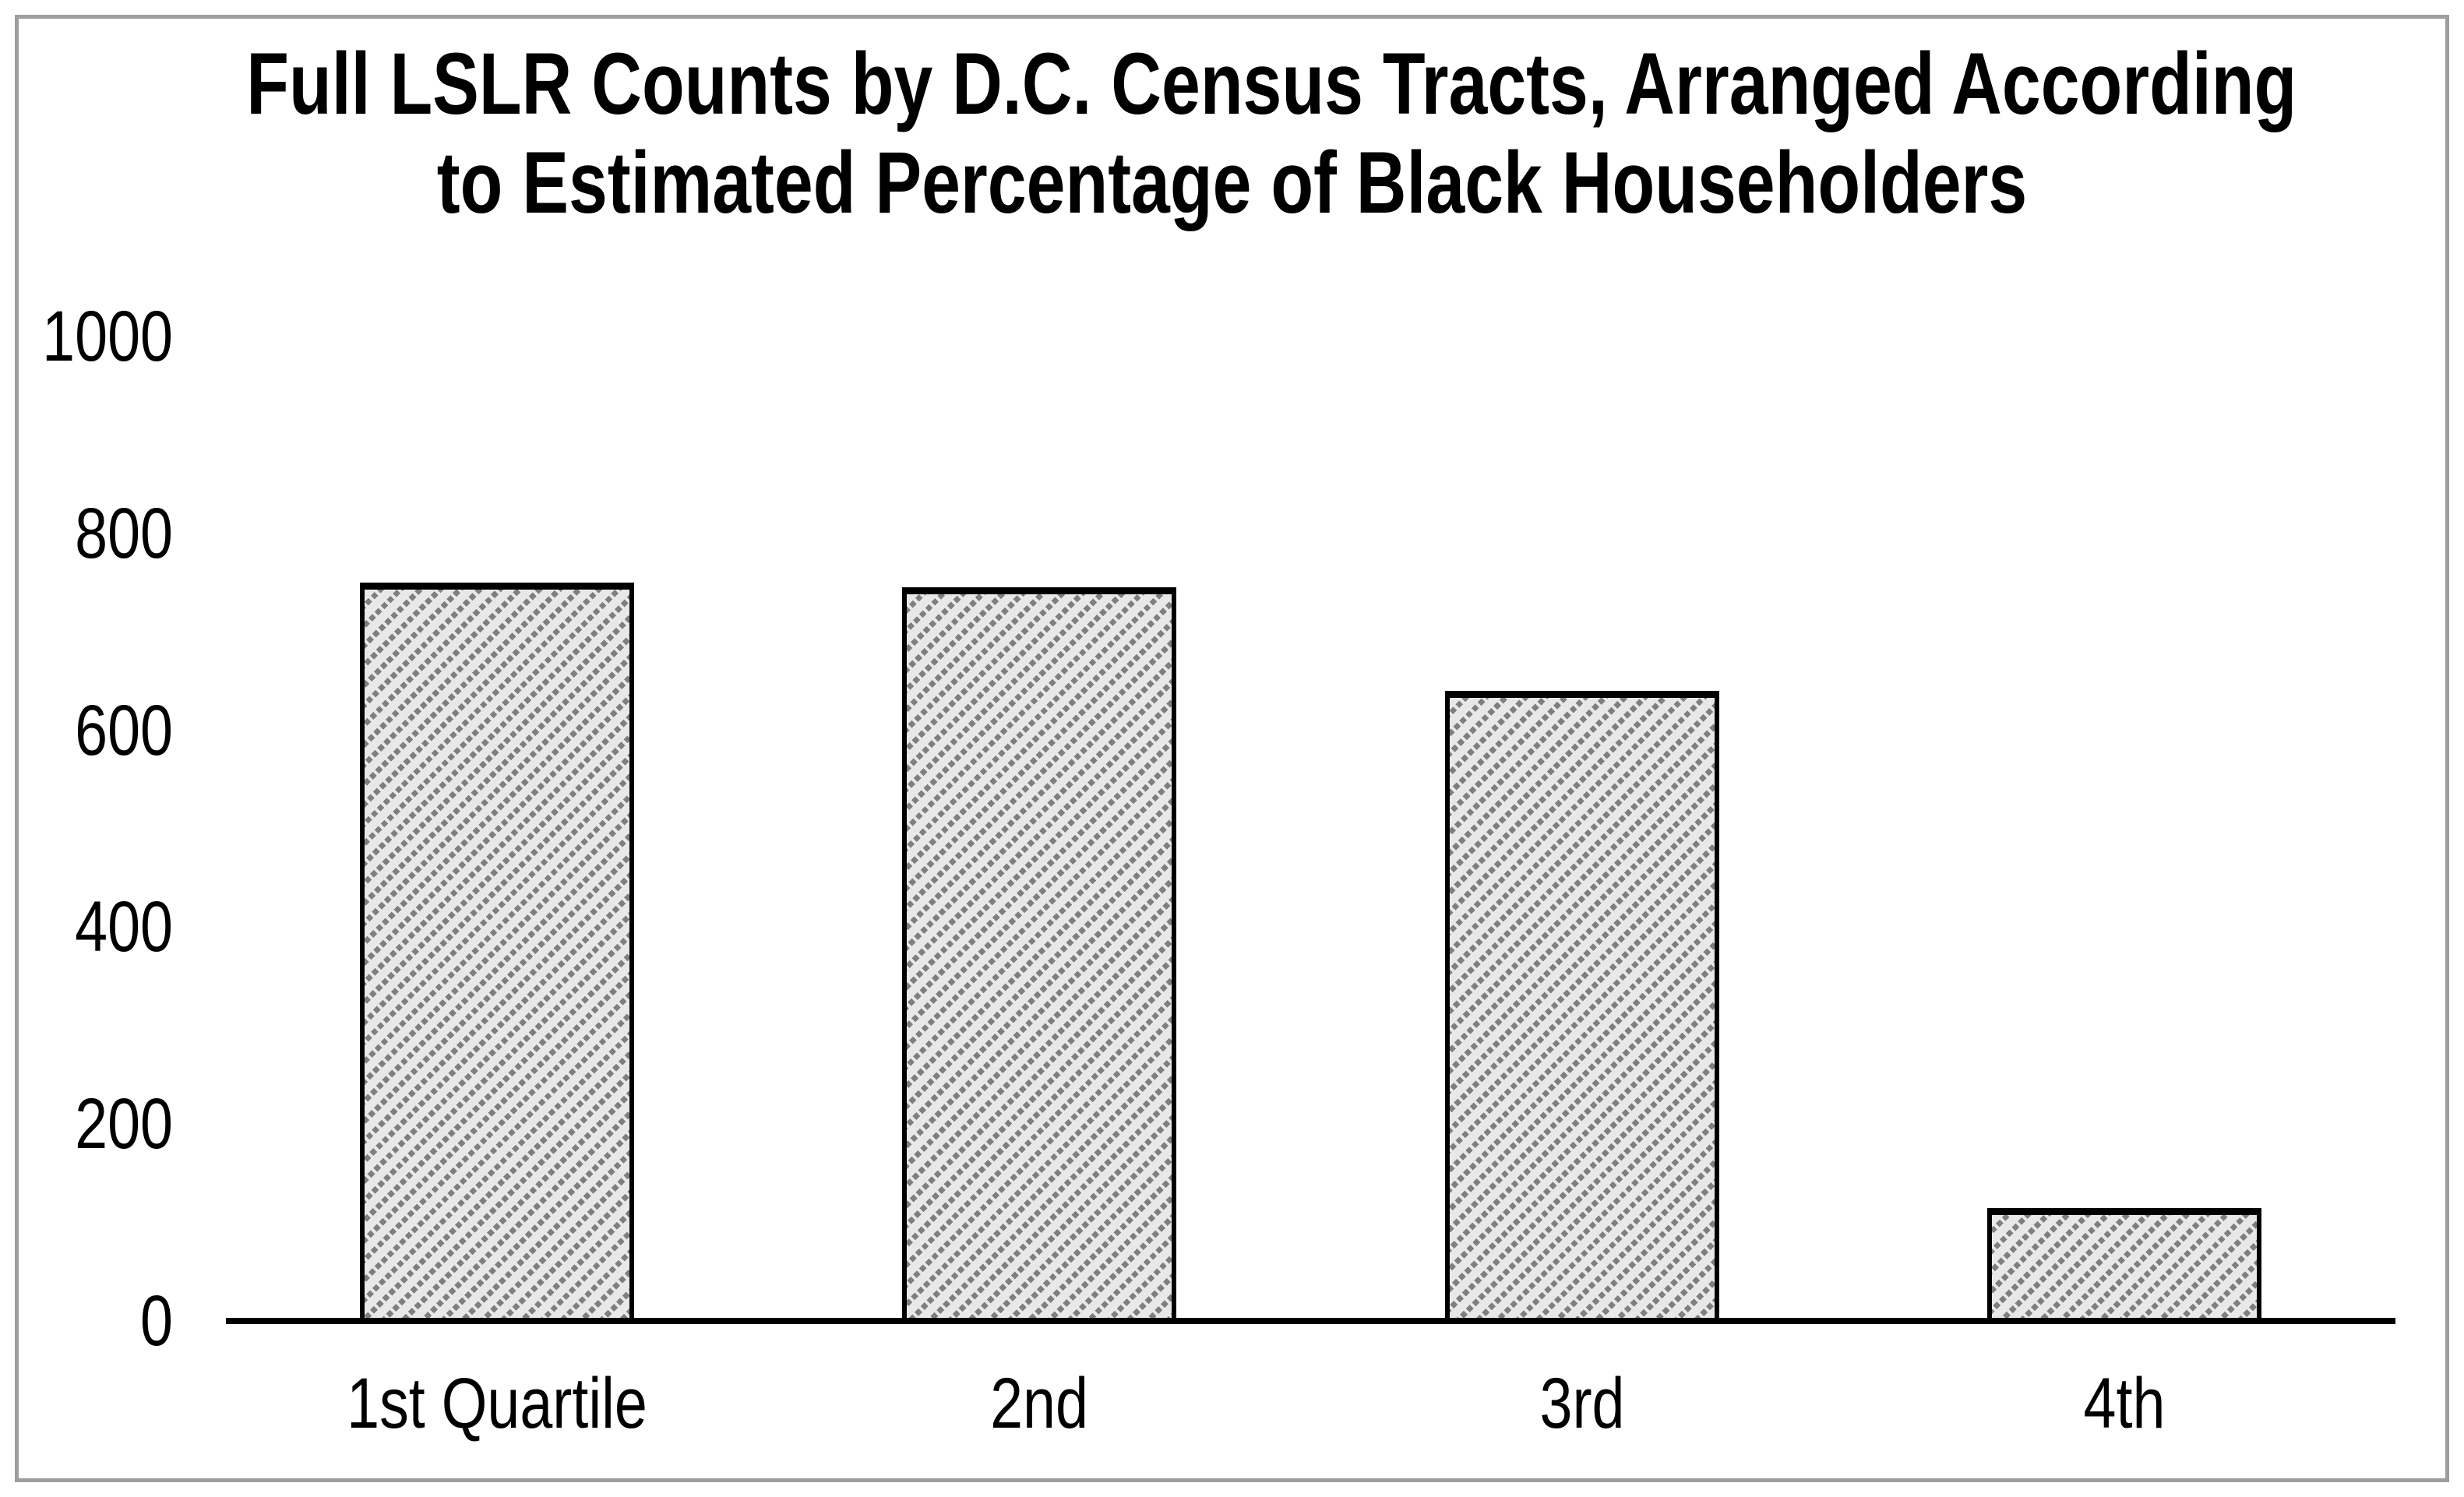 The width and height of the screenshot is (2464, 1497). What do you see at coordinates (1039, 1403) in the screenshot?
I see `x-axis-category-label: 2nd` at bounding box center [1039, 1403].